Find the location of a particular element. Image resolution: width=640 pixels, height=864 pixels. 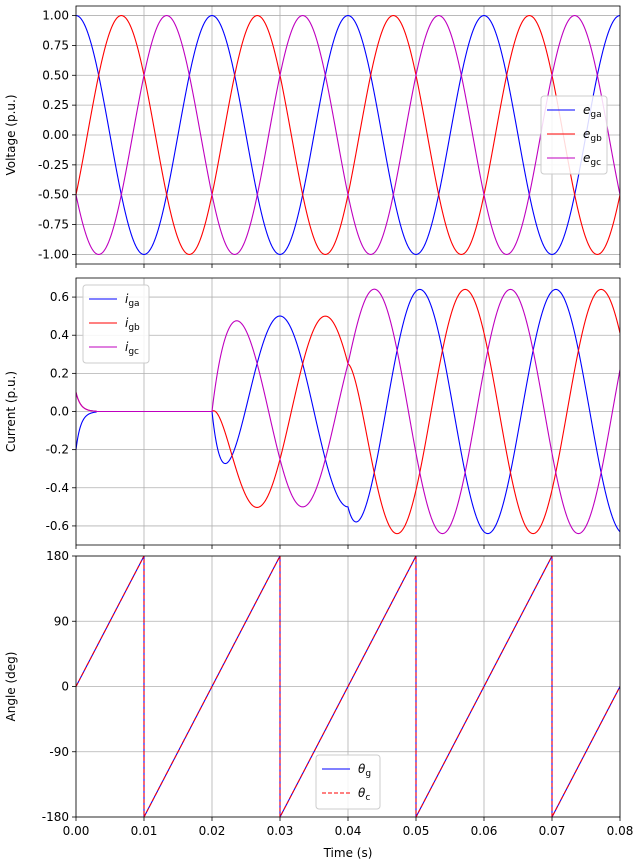

y-tick-label: -0.25 is located at coordinates (53, 165).